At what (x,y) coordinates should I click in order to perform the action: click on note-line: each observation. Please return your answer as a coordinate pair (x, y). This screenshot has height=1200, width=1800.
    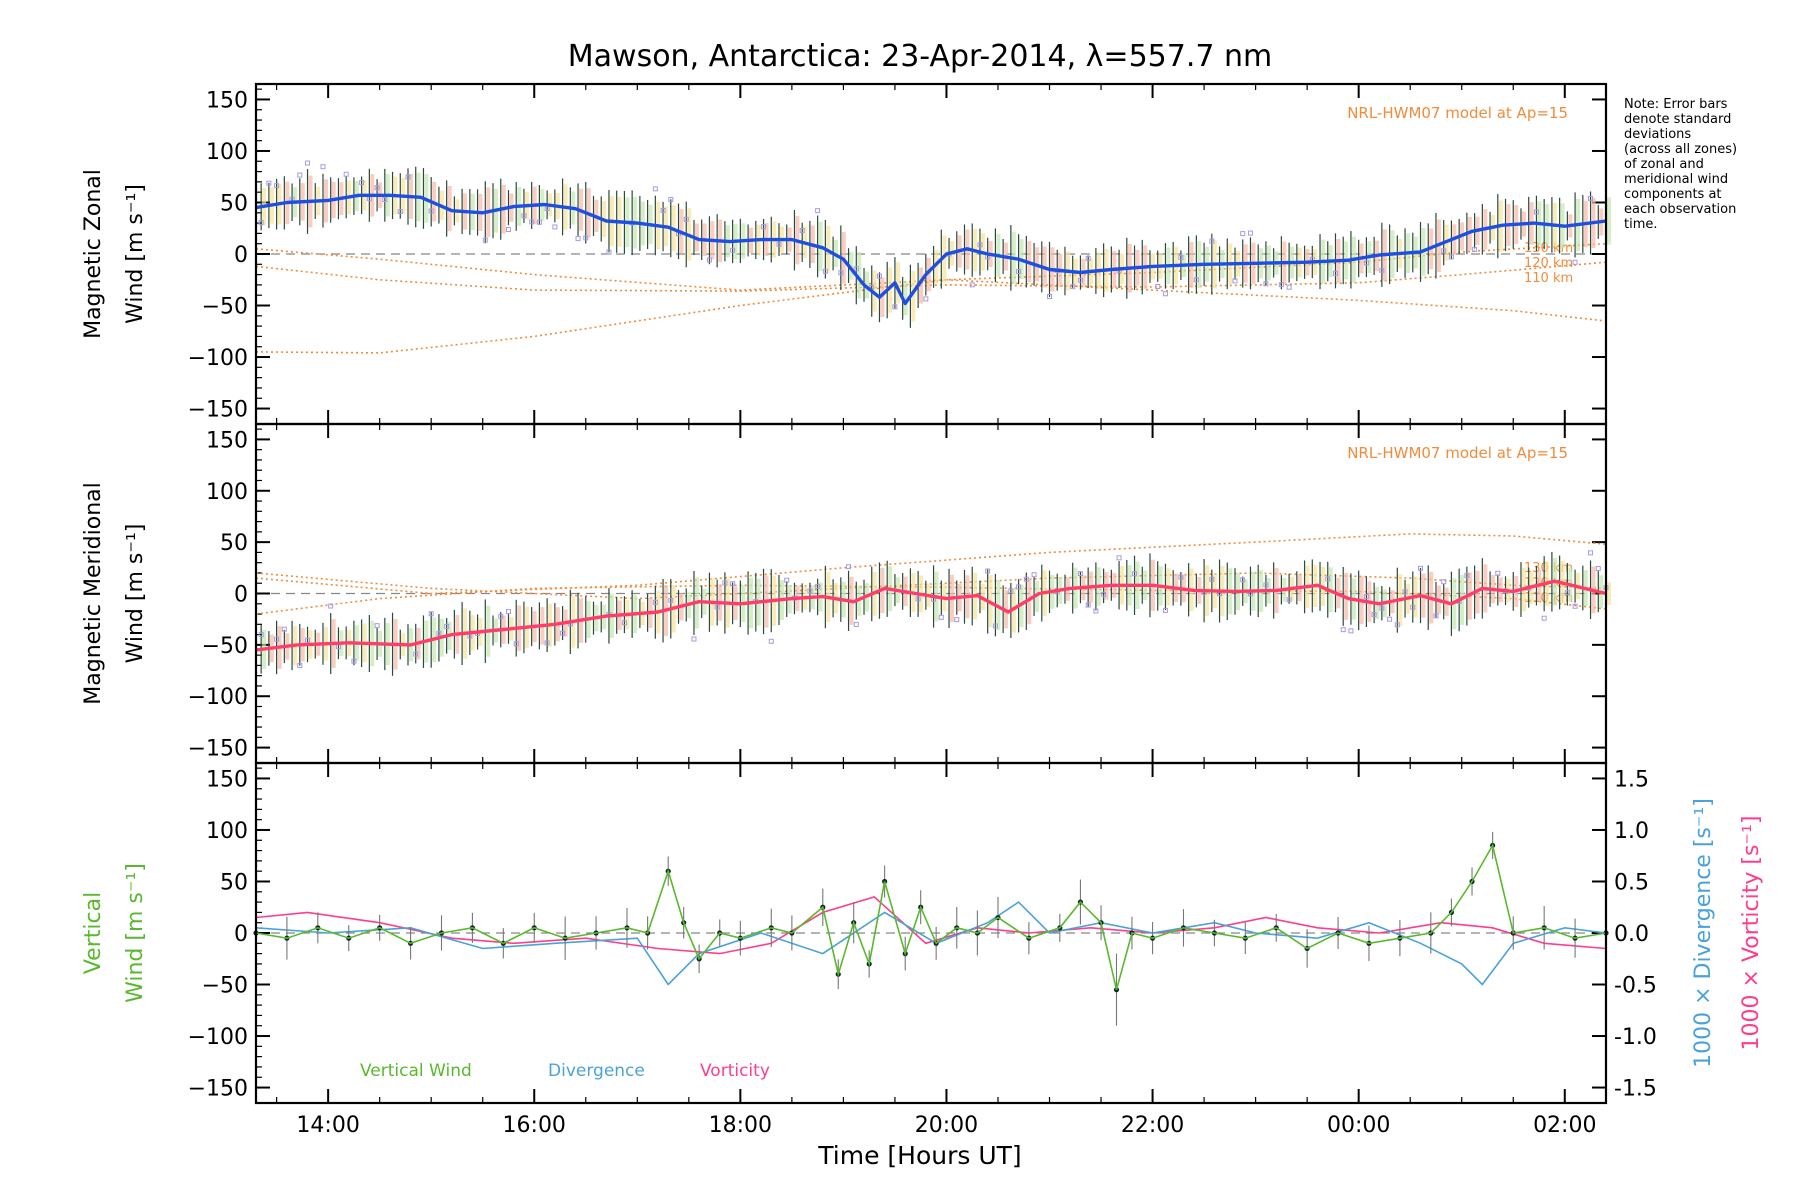
    Looking at the image, I should click on (1680, 209).